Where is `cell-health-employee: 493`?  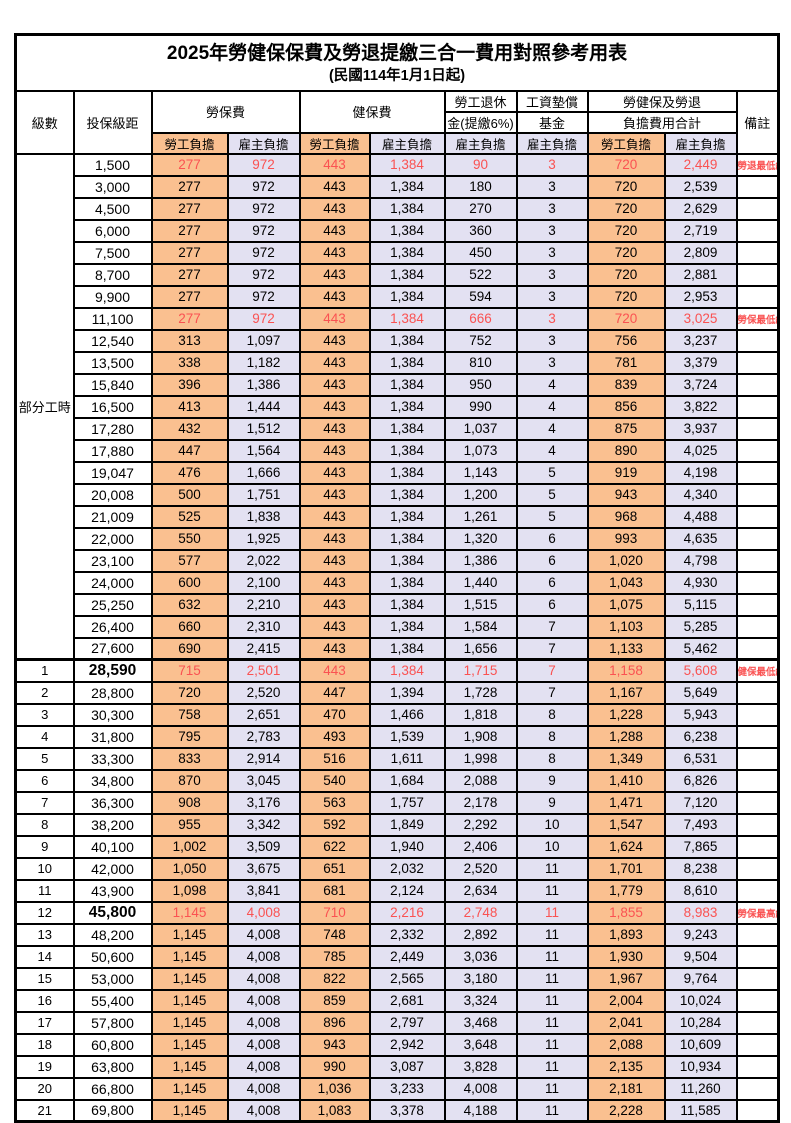 cell-health-employee: 493 is located at coordinates (334, 736).